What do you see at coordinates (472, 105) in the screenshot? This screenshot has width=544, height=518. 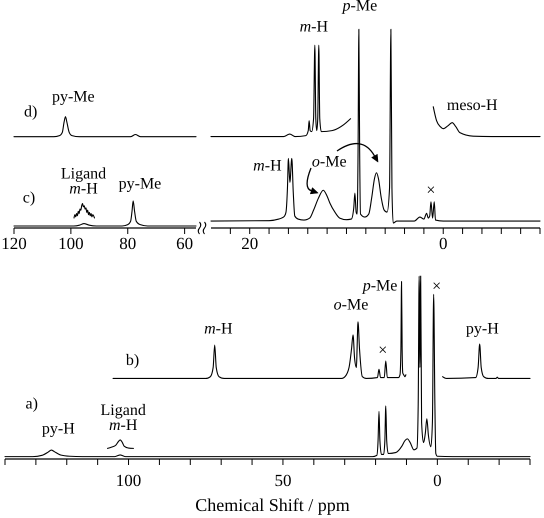 I see `annotation: meso-H` at bounding box center [472, 105].